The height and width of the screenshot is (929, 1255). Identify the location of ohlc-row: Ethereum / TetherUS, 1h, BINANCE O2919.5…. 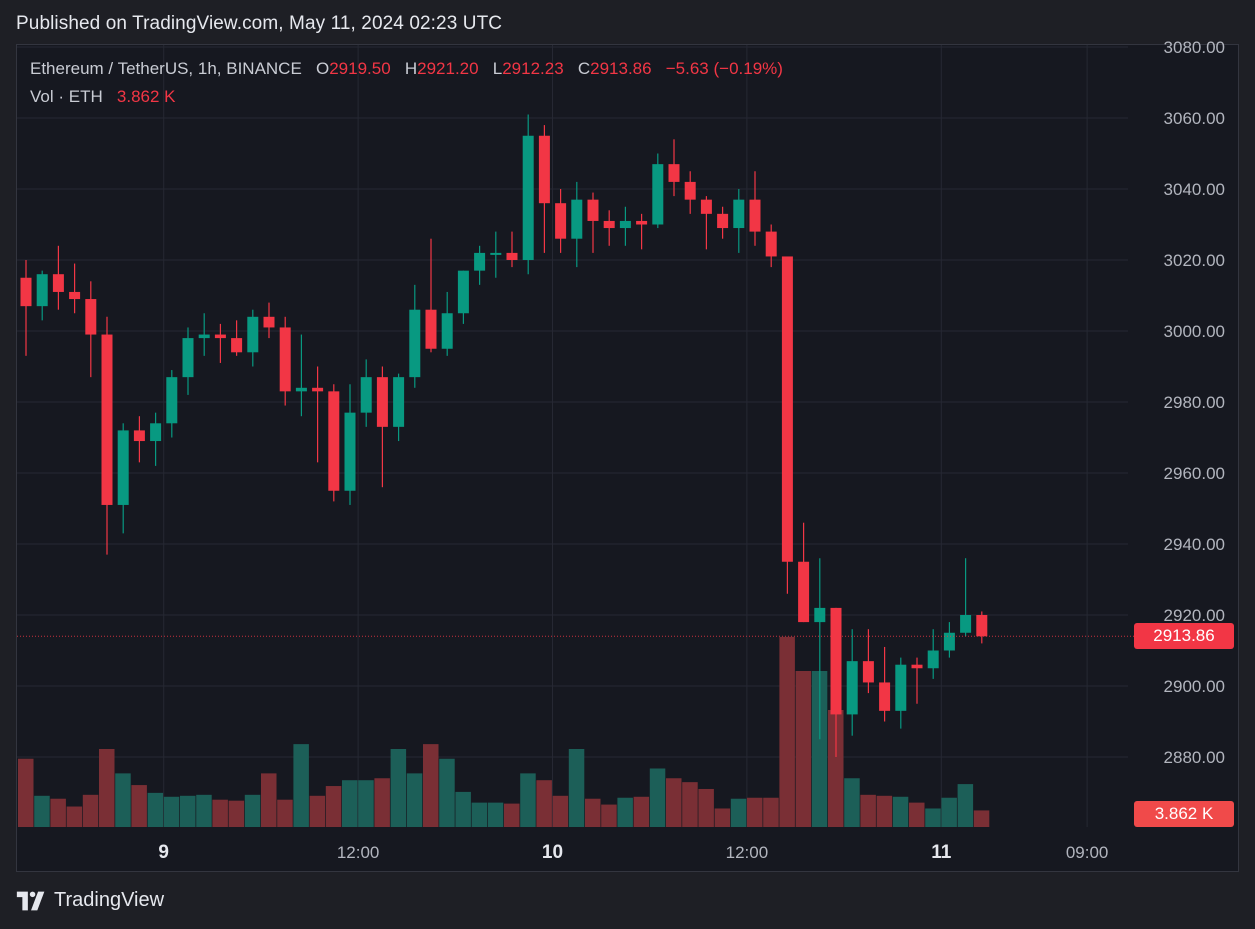
(406, 72).